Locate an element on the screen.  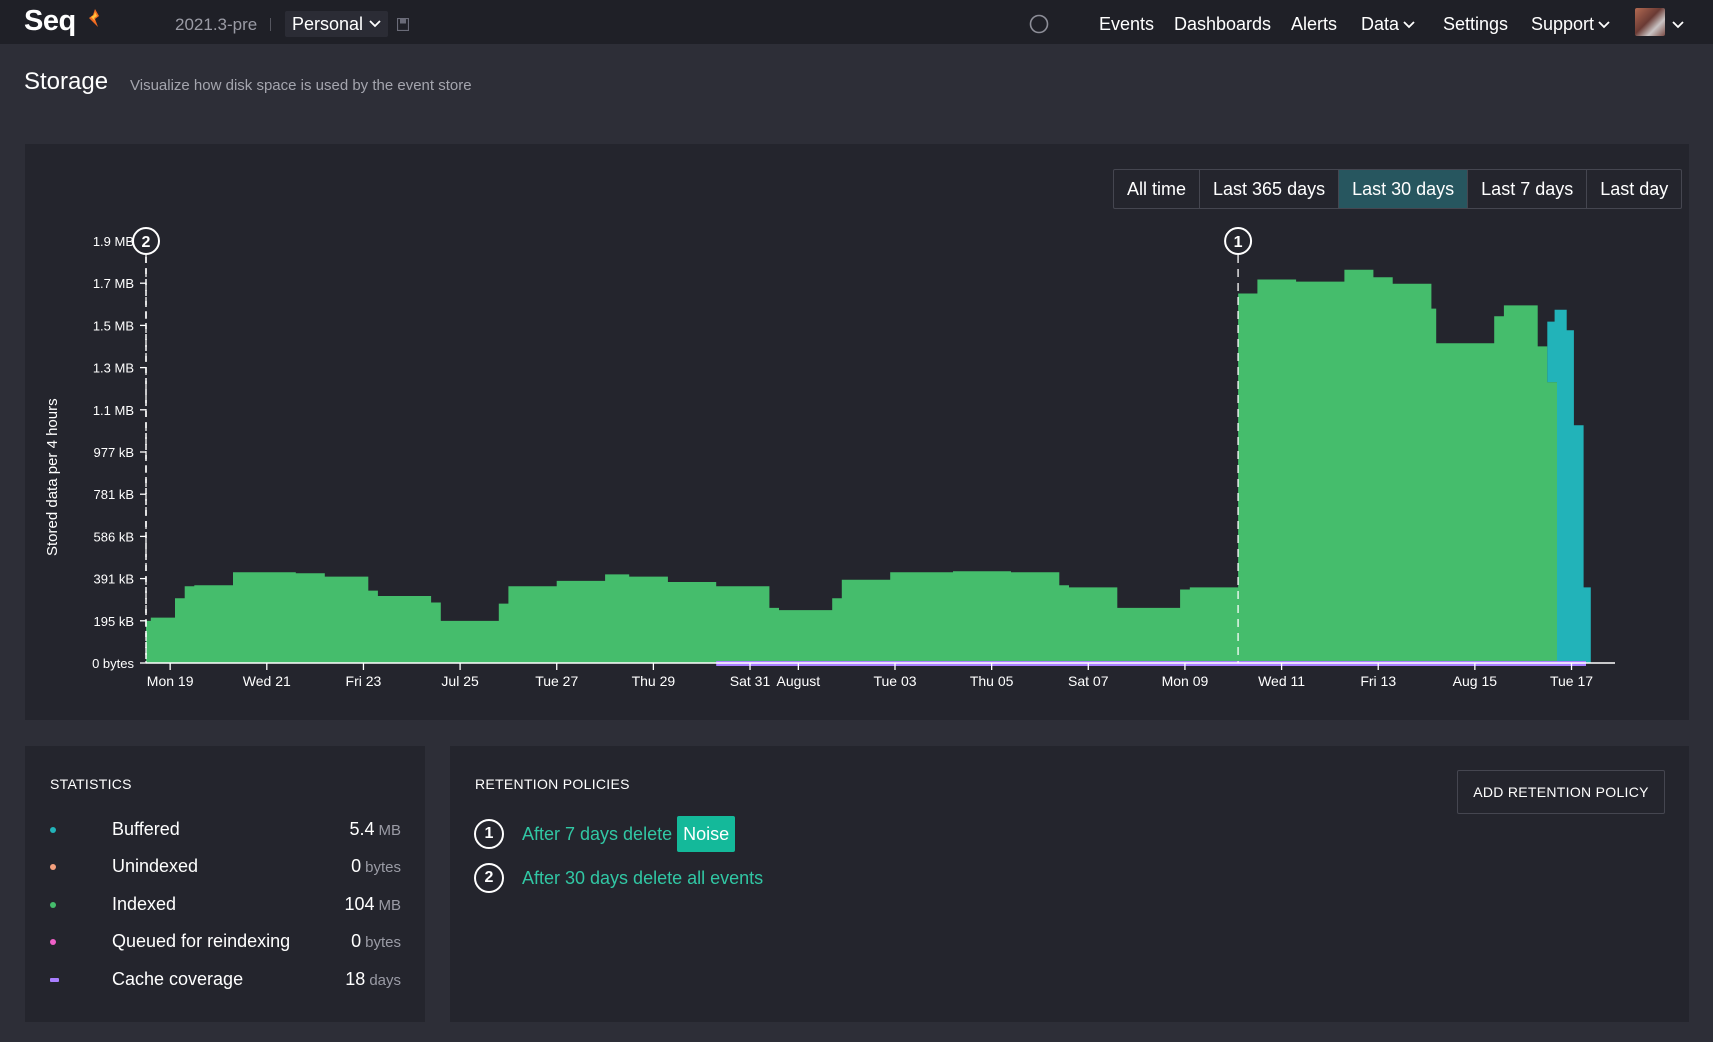
nav-data: Data is located at coordinates (1388, 24).